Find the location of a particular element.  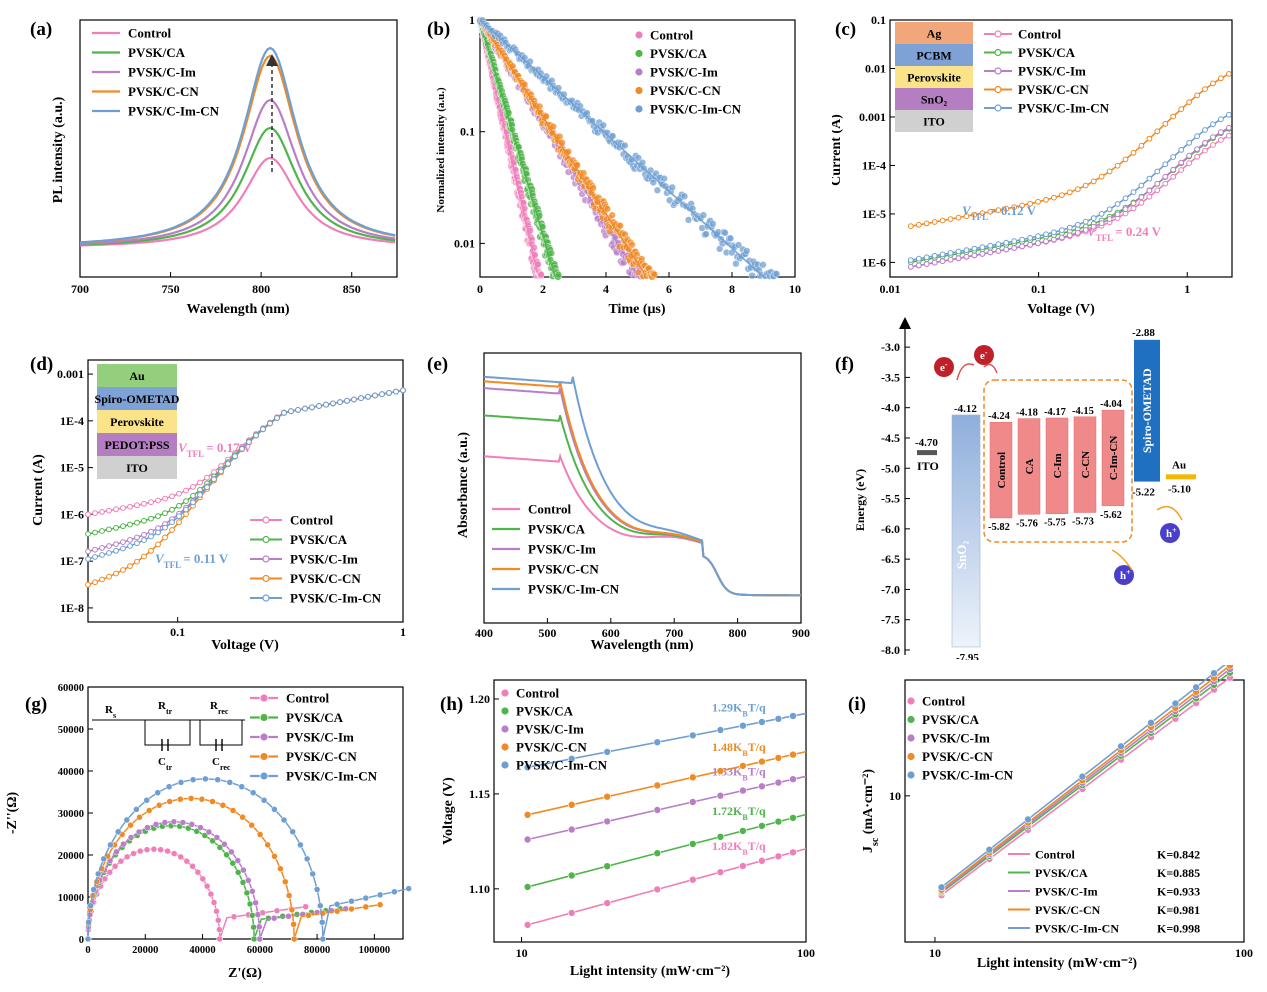

x-tick-label-i: 10 is located at coordinates (935, 953).